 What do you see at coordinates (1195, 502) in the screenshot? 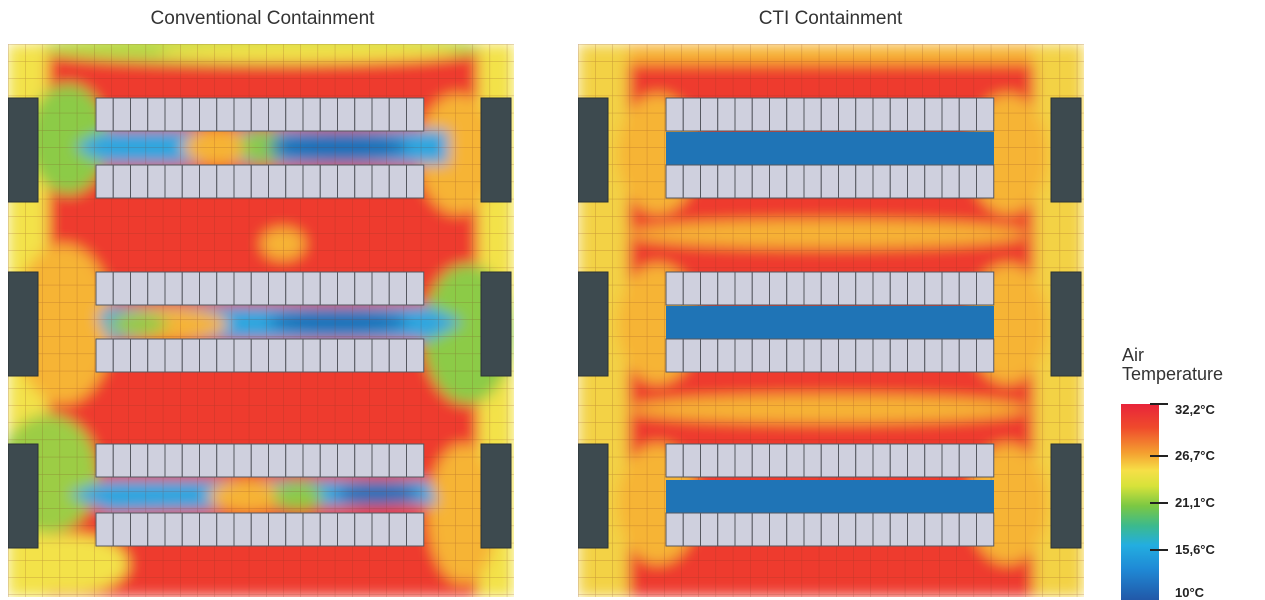
I see `legend-tick-label-21-1: 21,1°C` at bounding box center [1195, 502].